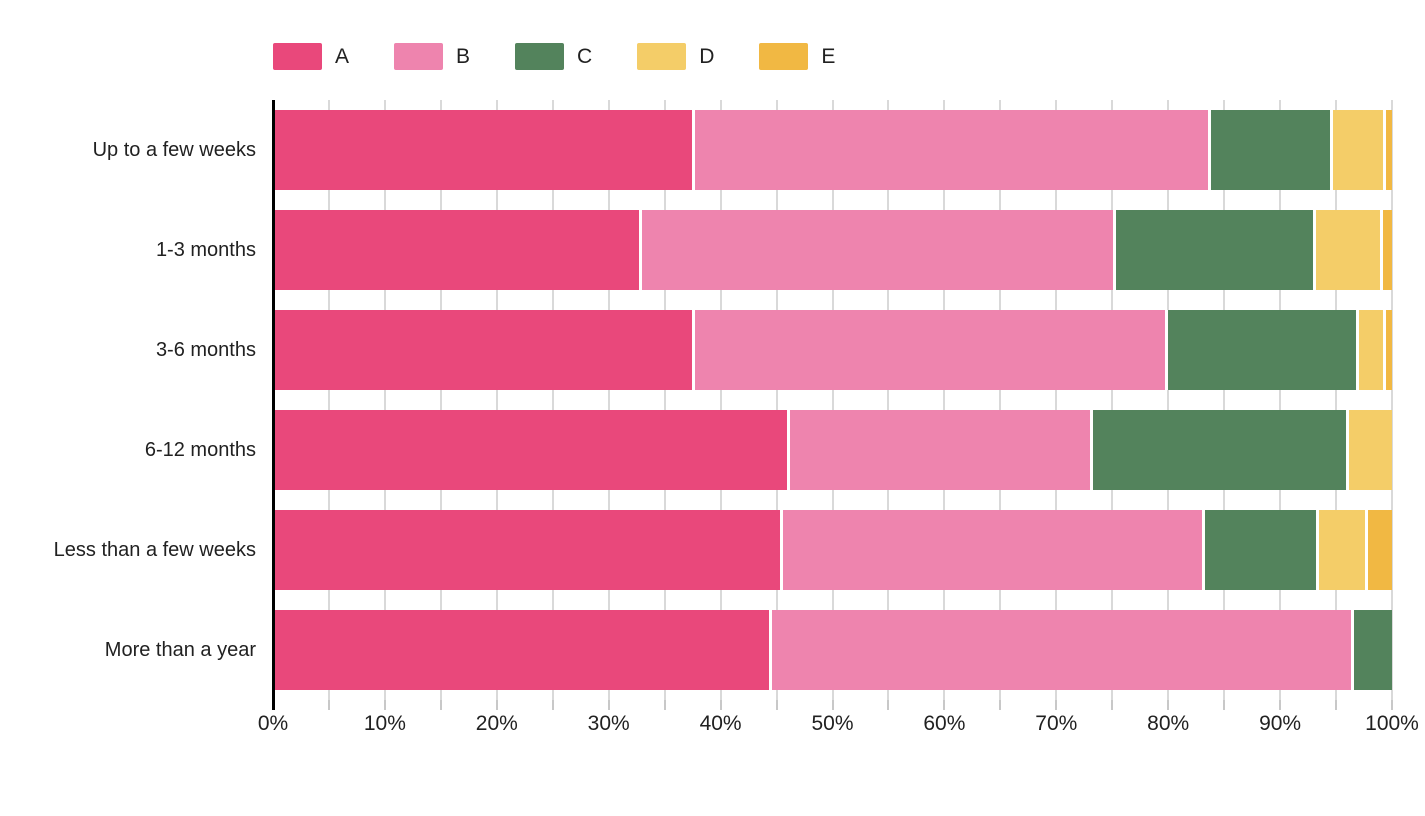 This screenshot has height=816, width=1425. What do you see at coordinates (463, 56) in the screenshot?
I see `legend-label-B: B` at bounding box center [463, 56].